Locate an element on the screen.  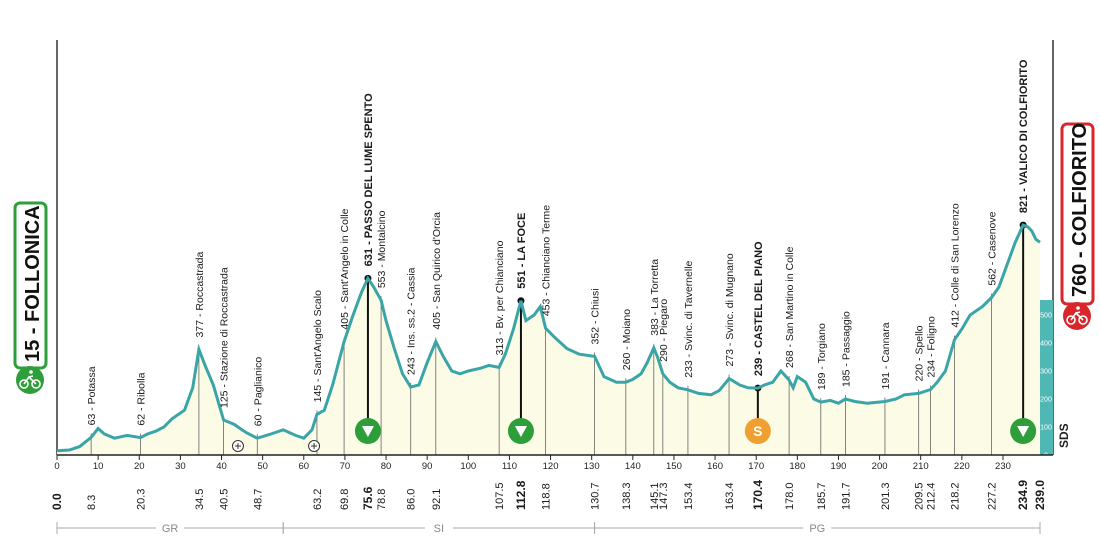
place-label: 290 - Piegaro is located at coordinates (664, 330).